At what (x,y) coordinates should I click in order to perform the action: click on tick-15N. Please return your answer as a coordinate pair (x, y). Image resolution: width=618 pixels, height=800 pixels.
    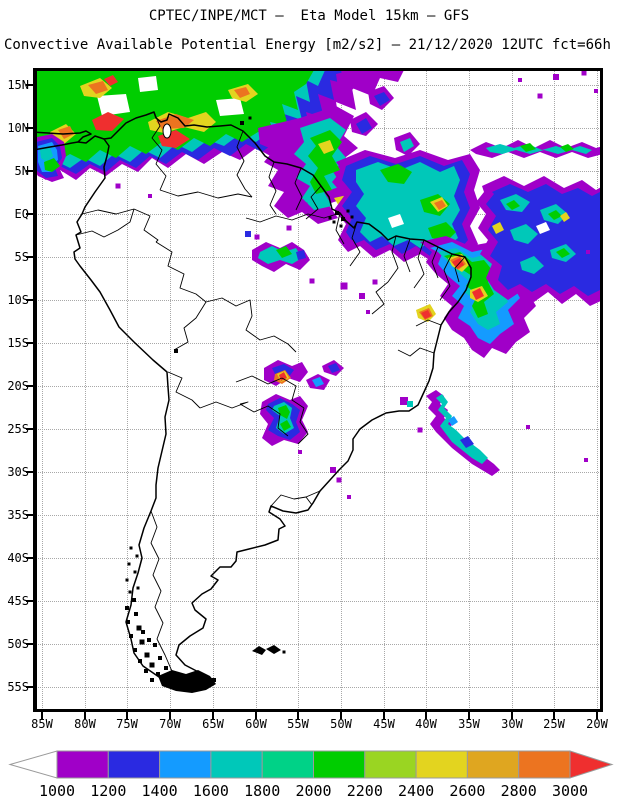
    Looking at the image, I should click on (29, 85).